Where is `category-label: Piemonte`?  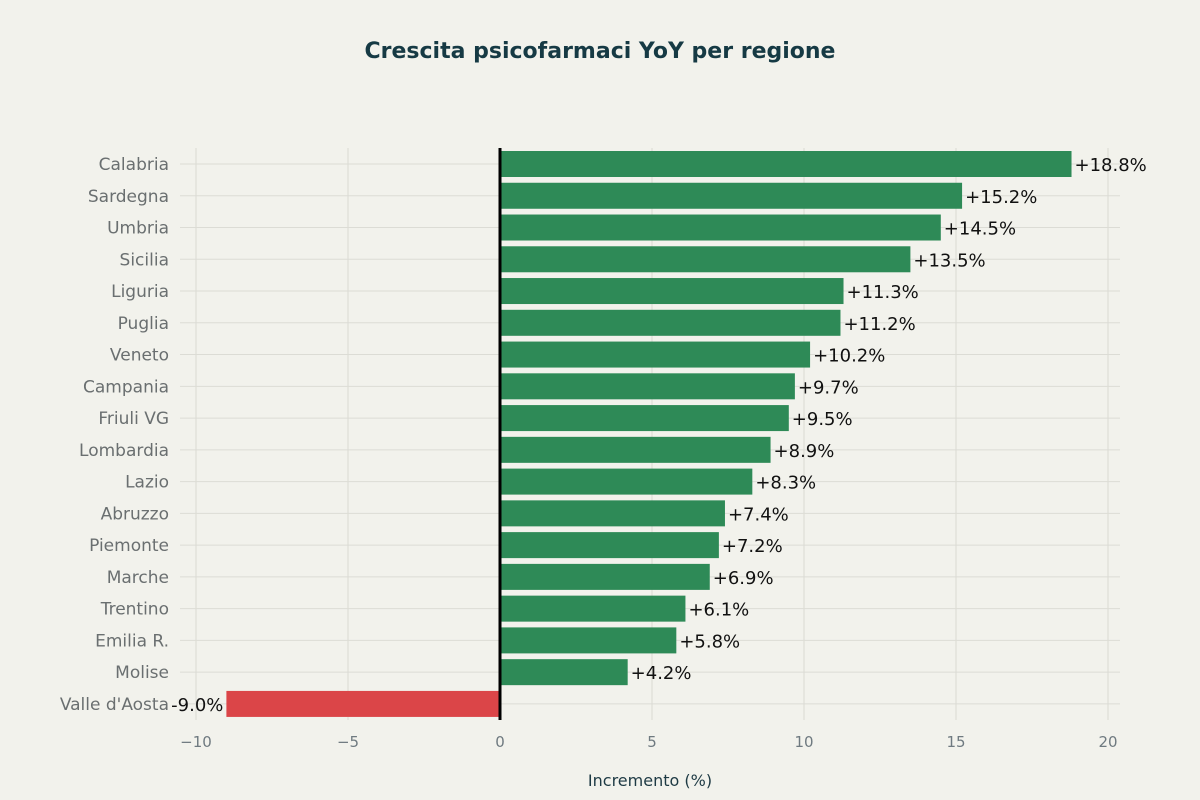
category-label: Piemonte is located at coordinates (129, 546).